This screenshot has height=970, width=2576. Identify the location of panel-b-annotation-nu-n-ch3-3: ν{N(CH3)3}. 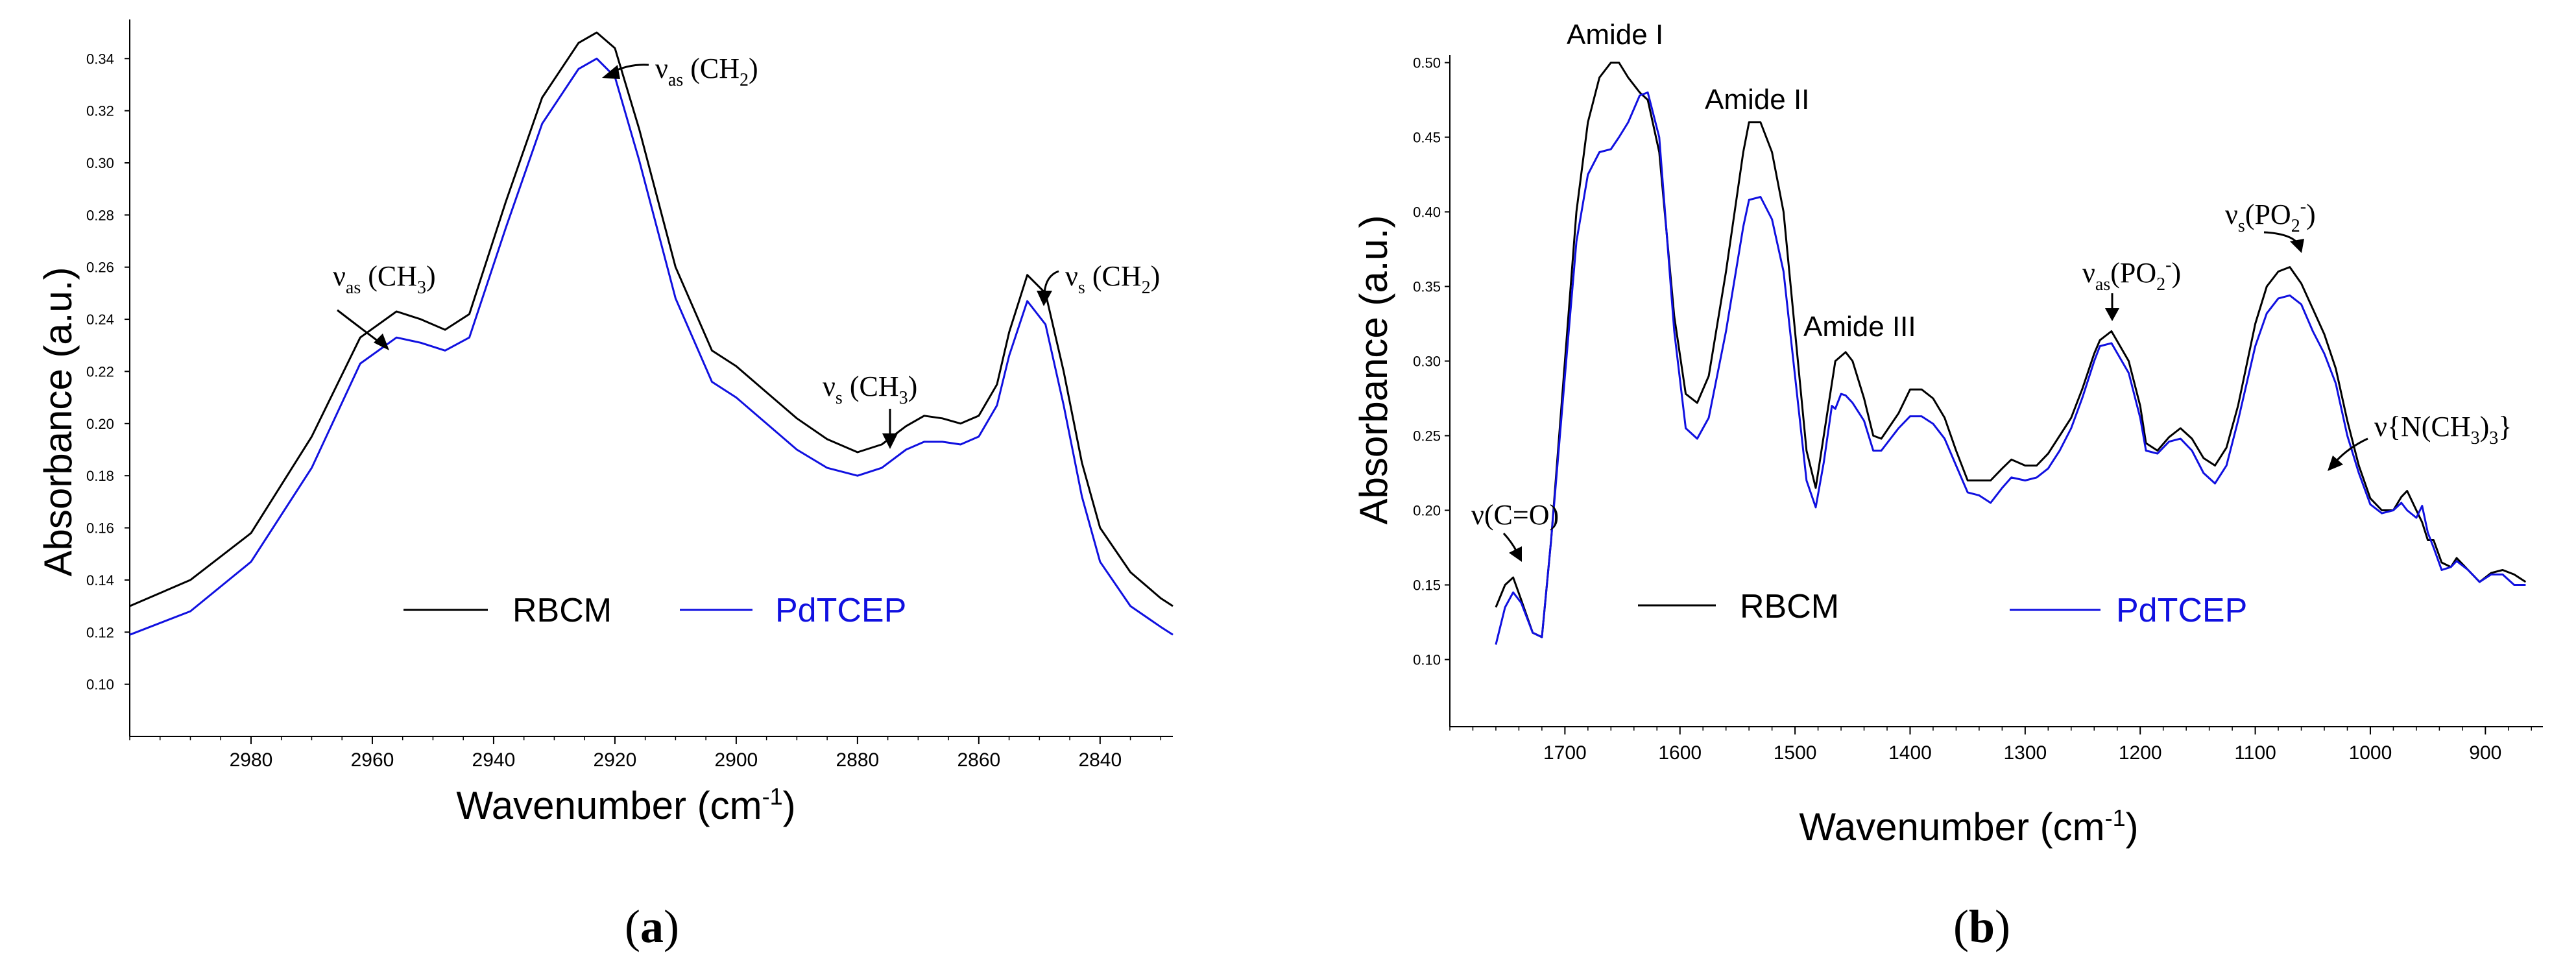
(2443, 429).